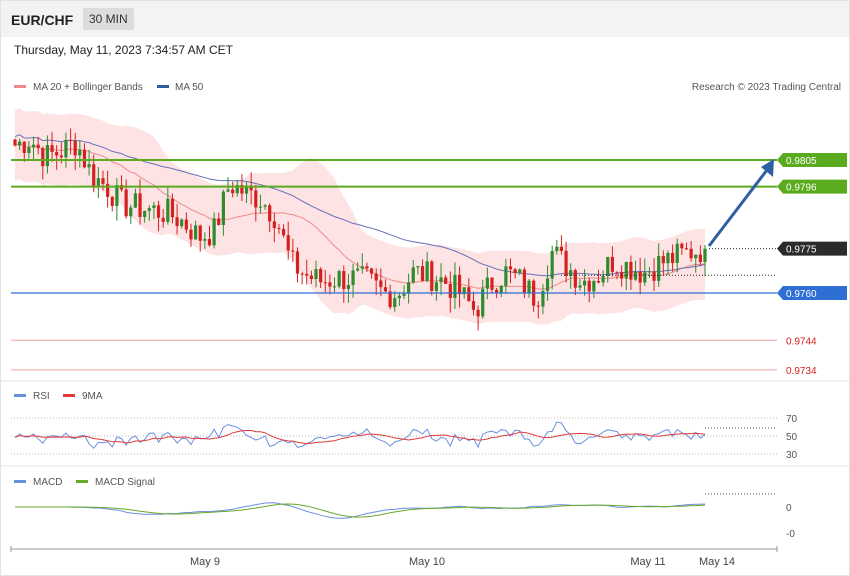  What do you see at coordinates (20, 395) in the screenshot?
I see `rsi-legend-swatch` at bounding box center [20, 395].